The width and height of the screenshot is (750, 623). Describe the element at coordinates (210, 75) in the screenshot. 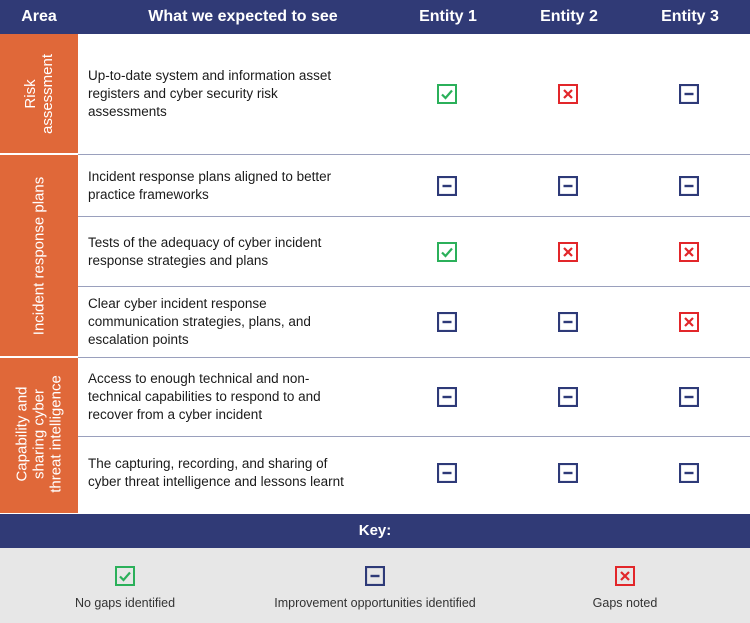

I see `expected-line: Up-to-date system and information asset` at that location.